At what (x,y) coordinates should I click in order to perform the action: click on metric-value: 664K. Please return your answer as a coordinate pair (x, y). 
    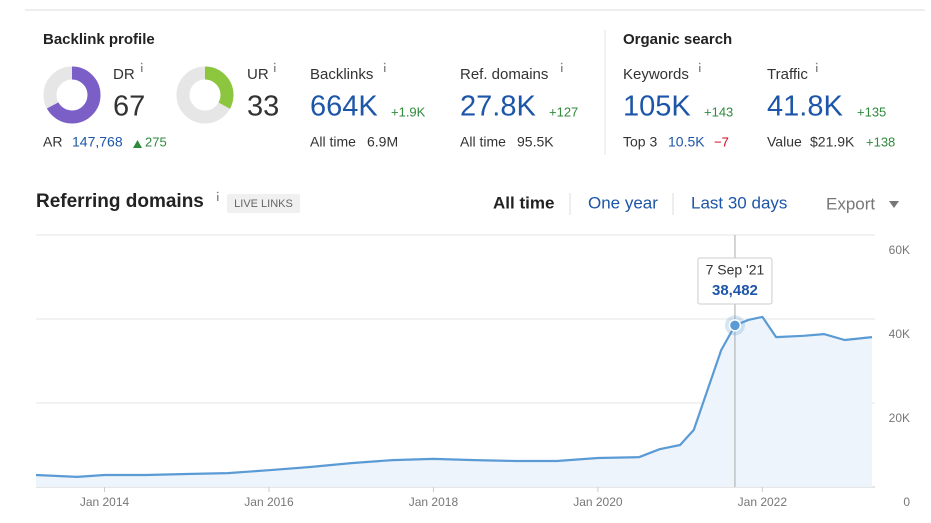
    Looking at the image, I should click on (344, 107).